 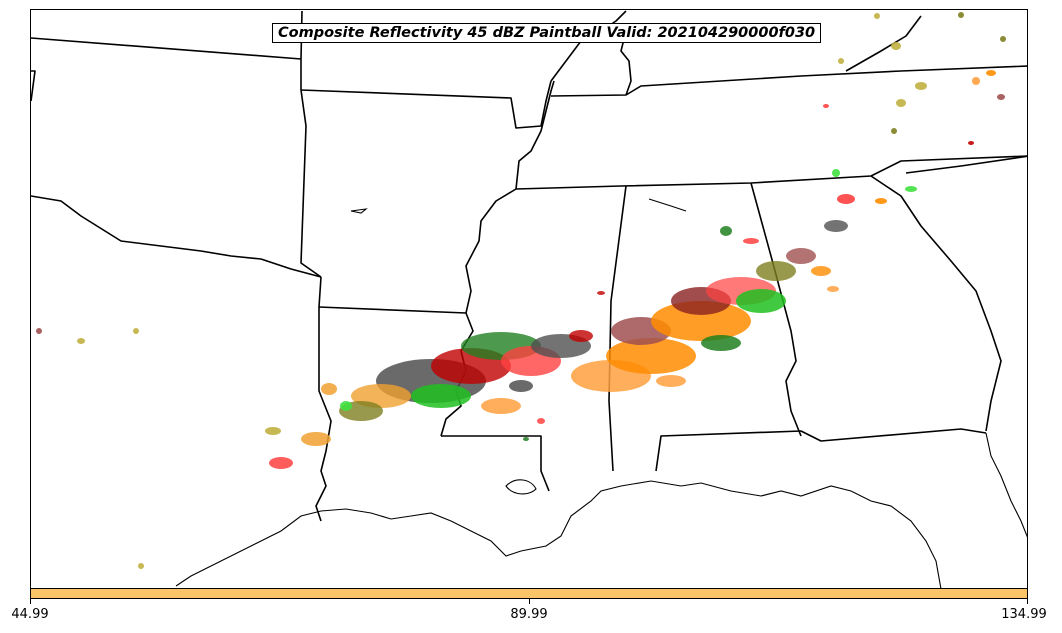 I want to click on lake-al, so click(x=667, y=205).